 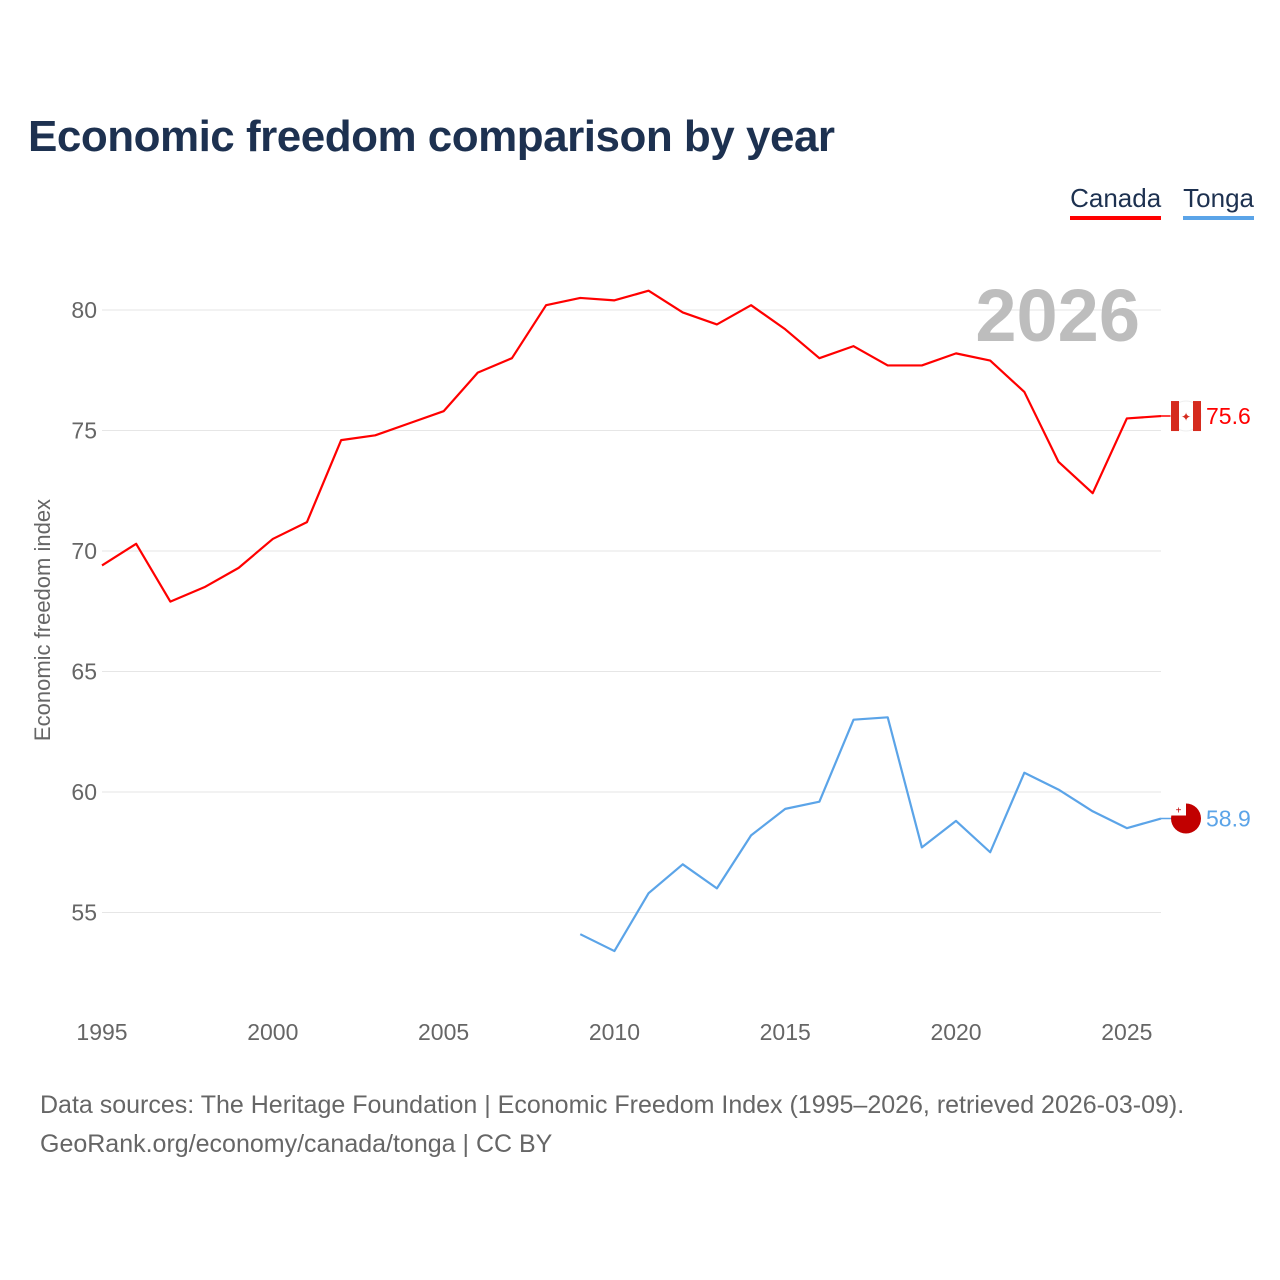 What do you see at coordinates (84, 913) in the screenshot?
I see `y-tick-label: 55` at bounding box center [84, 913].